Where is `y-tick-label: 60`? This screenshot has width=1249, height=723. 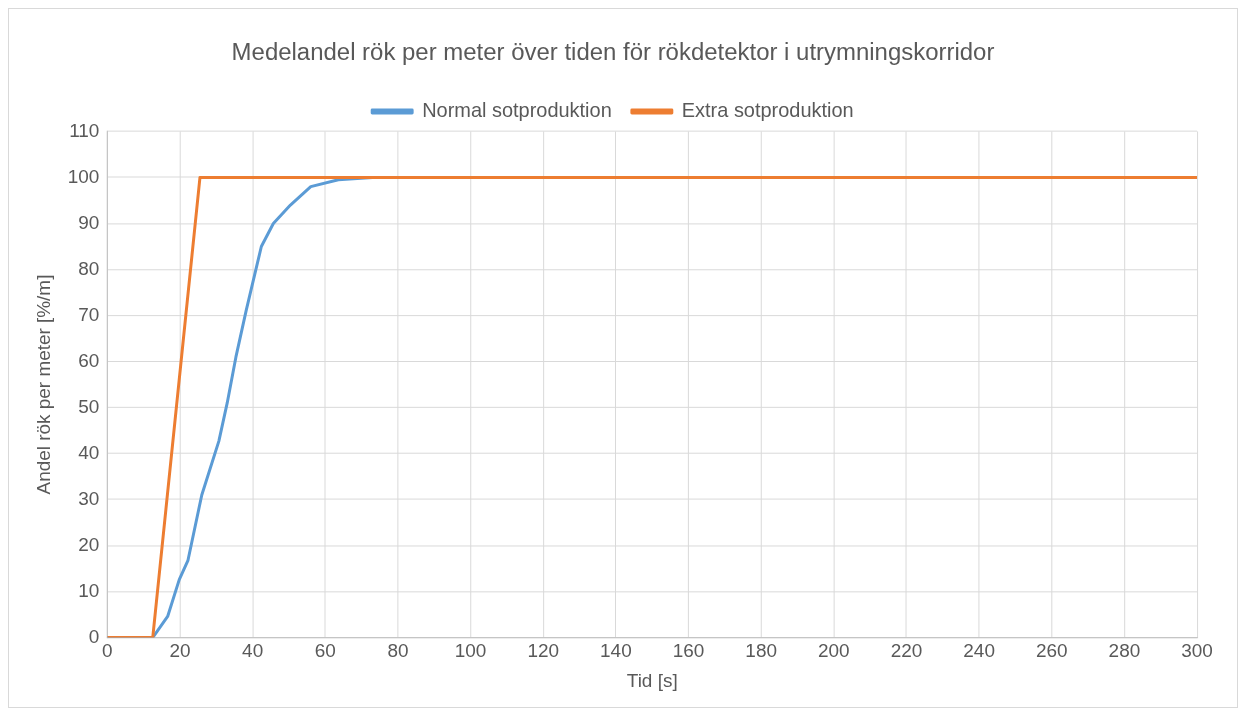 y-tick-label: 60 is located at coordinates (89, 360).